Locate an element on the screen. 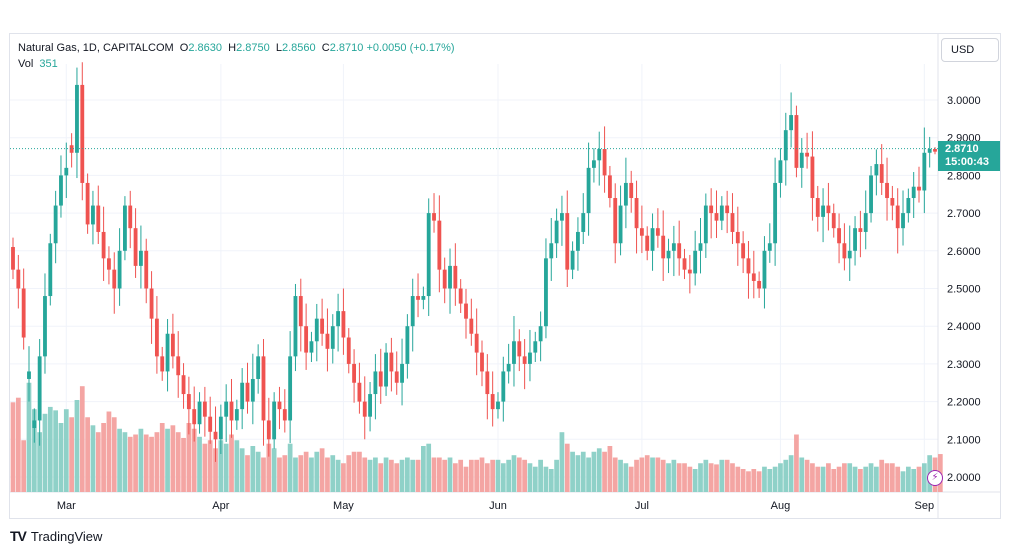  currency-button: USD is located at coordinates (970, 50).